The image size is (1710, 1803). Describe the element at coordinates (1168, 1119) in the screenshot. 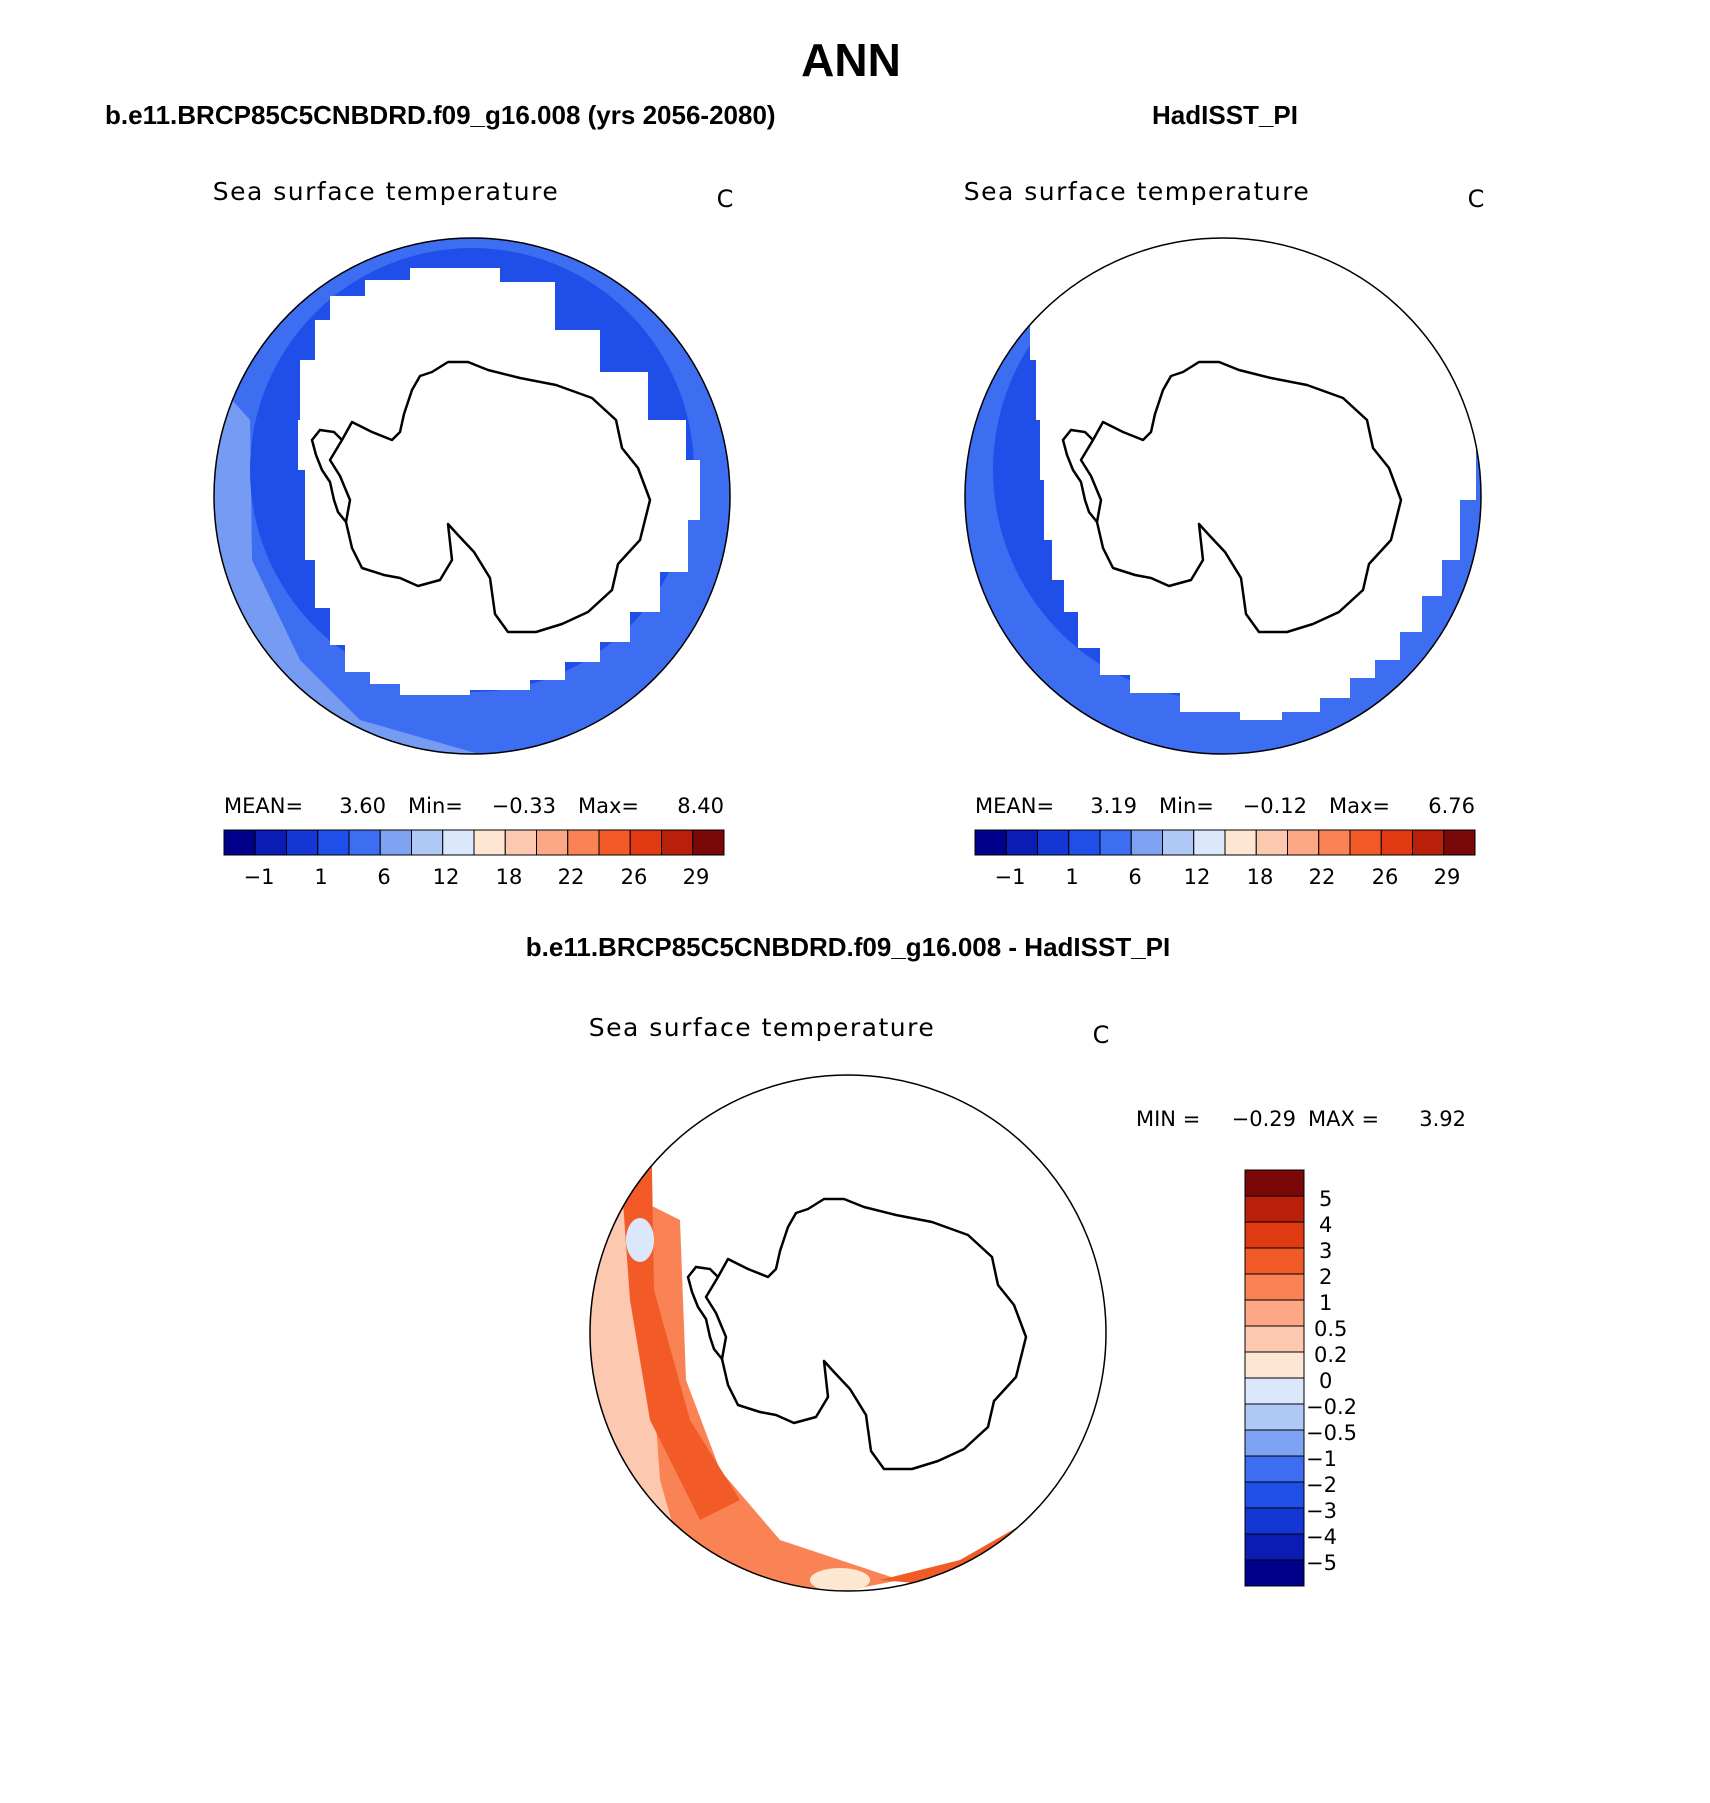

I see `min-label: MIN =` at that location.